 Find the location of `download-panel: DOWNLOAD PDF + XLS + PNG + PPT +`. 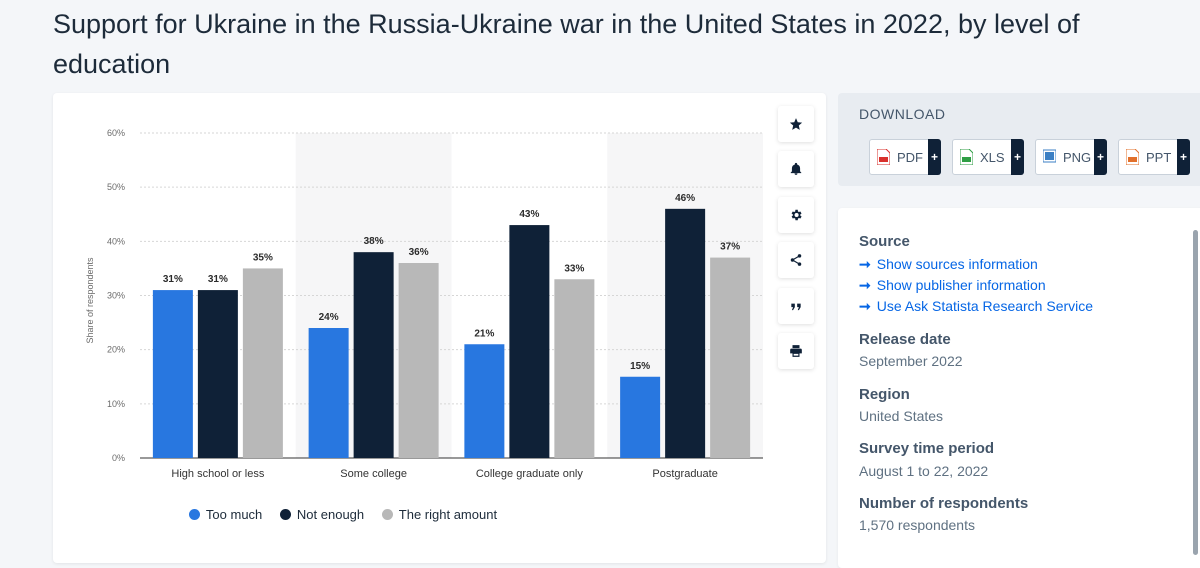

download-panel: DOWNLOAD PDF + XLS + PNG + PPT + is located at coordinates (1019, 139).